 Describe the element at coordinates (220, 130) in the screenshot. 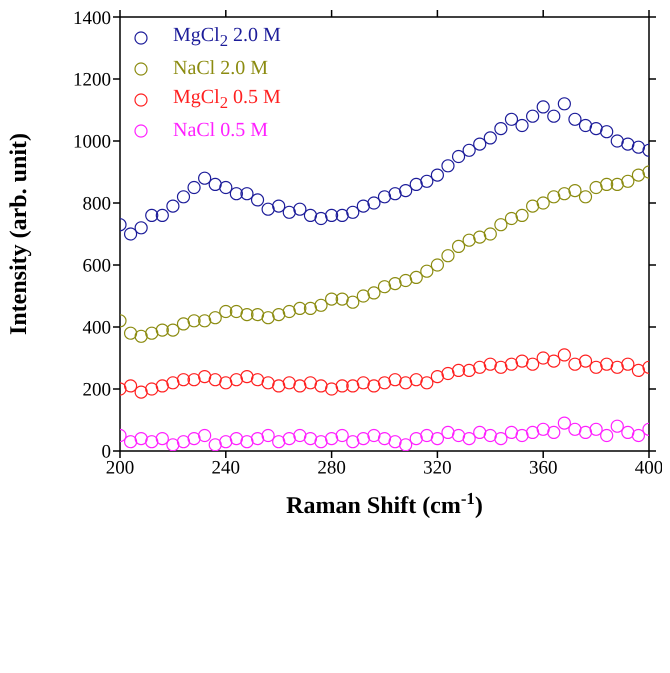

I see `legend-label: NaCl 0.5 M` at that location.